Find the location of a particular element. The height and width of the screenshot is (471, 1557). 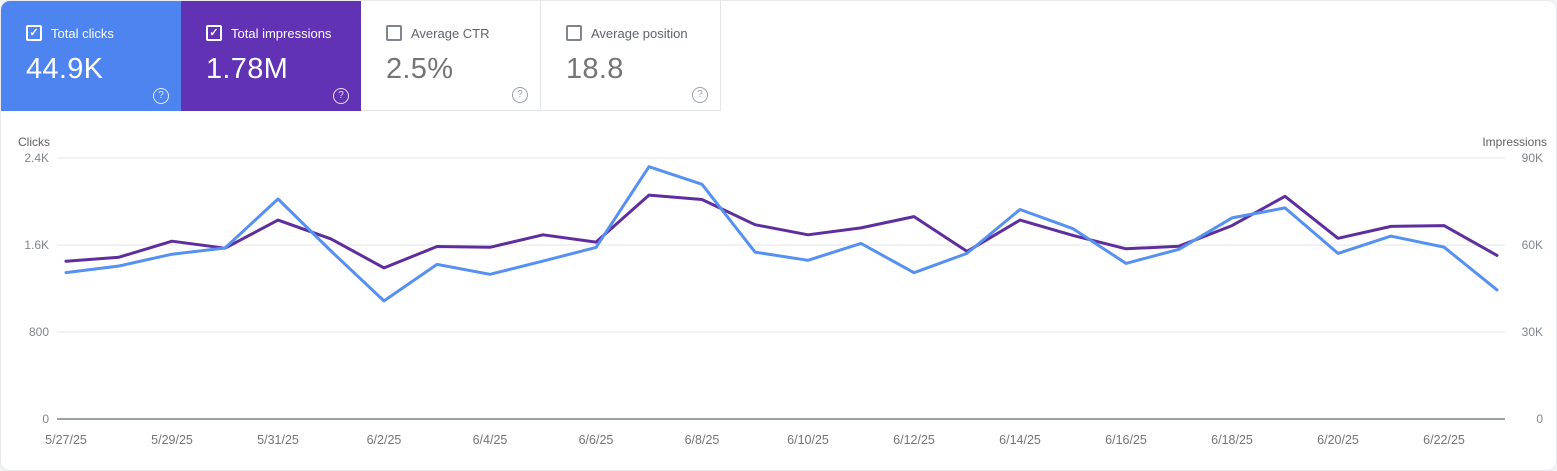

svg-text: 6/22/25 is located at coordinates (1444, 440).